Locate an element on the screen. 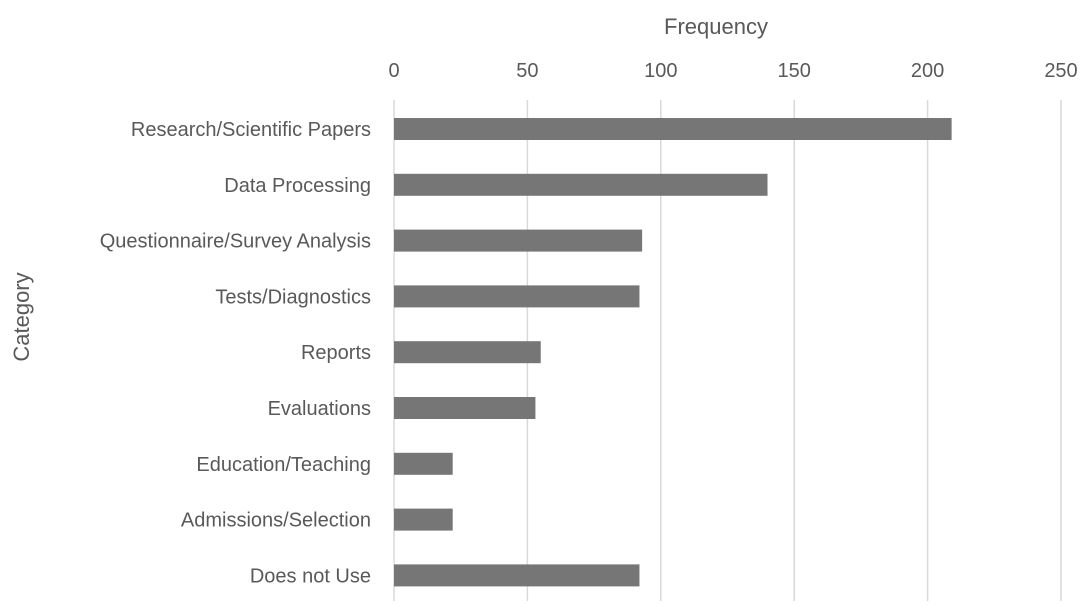  x-tick-label: 50 is located at coordinates (527, 71).